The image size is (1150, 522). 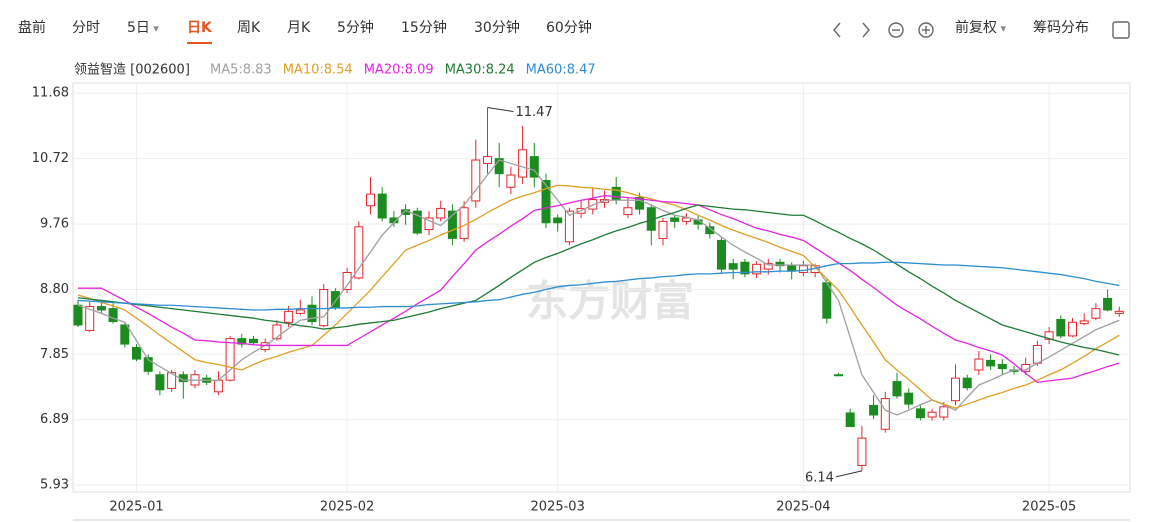 What do you see at coordinates (199, 30) in the screenshot?
I see `tab: 日K` at bounding box center [199, 30].